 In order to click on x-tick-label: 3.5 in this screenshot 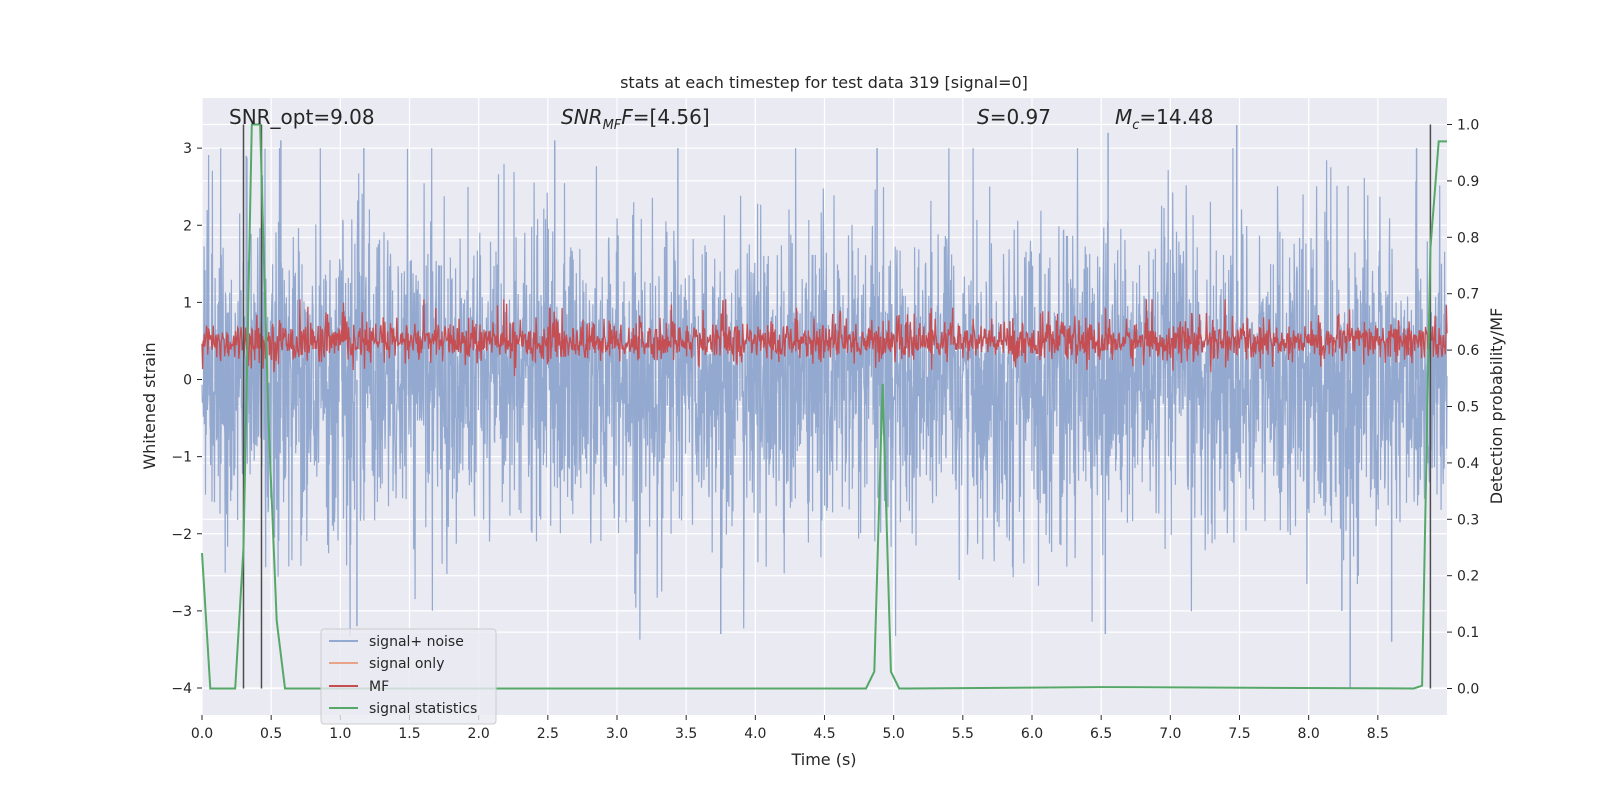, I will do `click(686, 734)`.